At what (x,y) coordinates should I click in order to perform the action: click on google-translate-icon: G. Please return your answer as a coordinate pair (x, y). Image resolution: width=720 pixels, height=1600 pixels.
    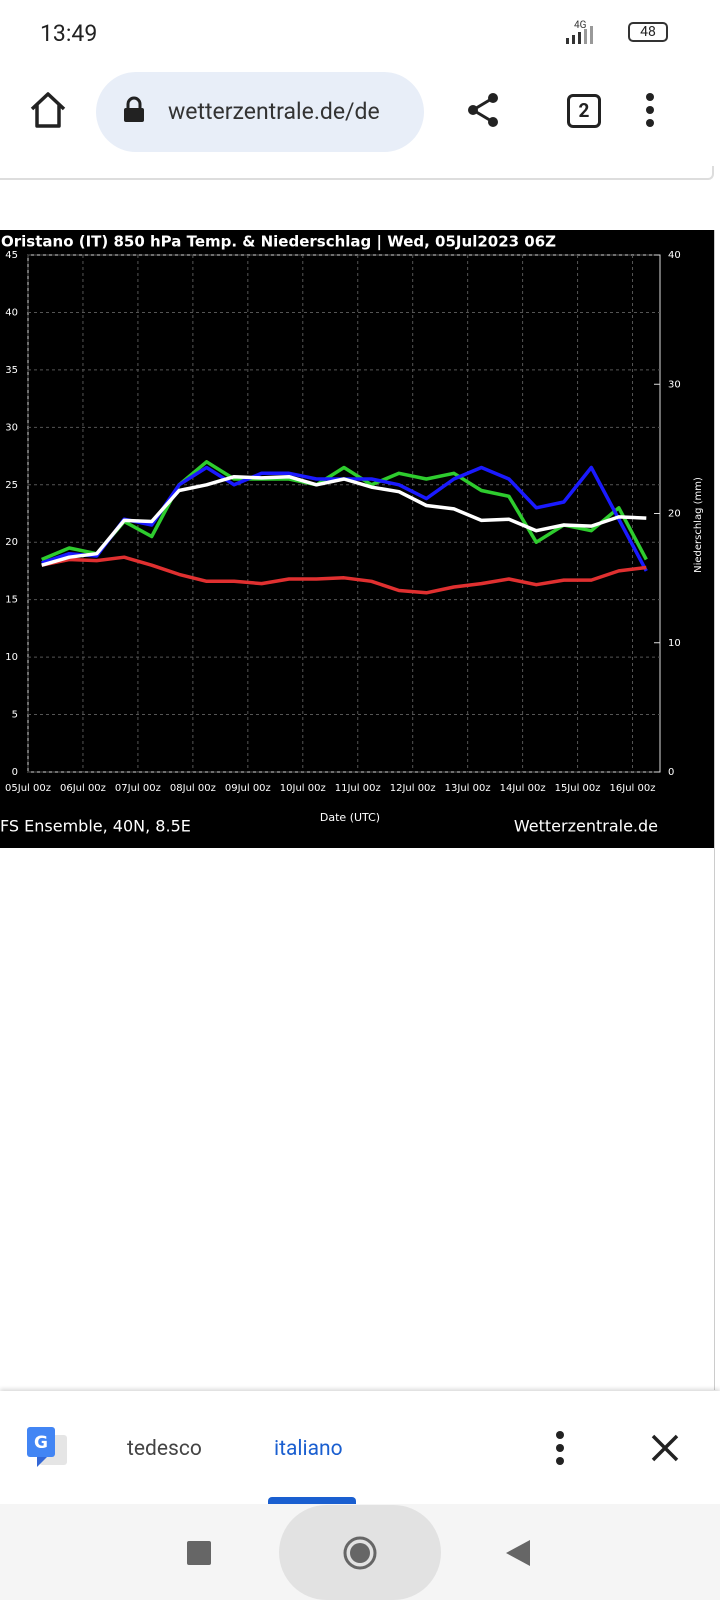
    Looking at the image, I should click on (48, 1448).